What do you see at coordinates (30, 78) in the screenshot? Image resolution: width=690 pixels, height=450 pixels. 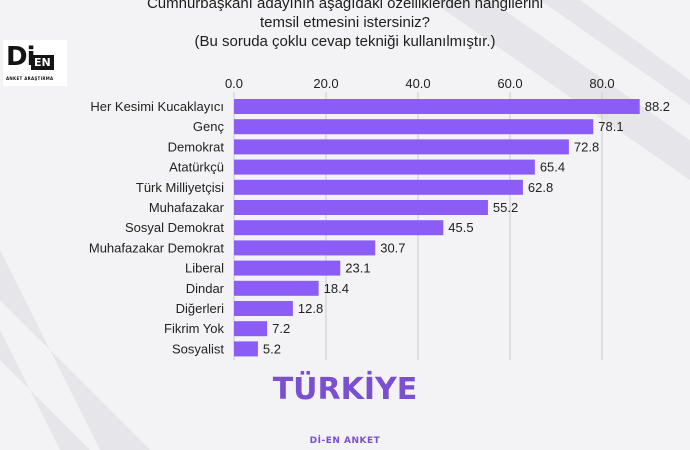 I see `logo-subtitle: ANKET ARAŞTIRMA` at bounding box center [30, 78].